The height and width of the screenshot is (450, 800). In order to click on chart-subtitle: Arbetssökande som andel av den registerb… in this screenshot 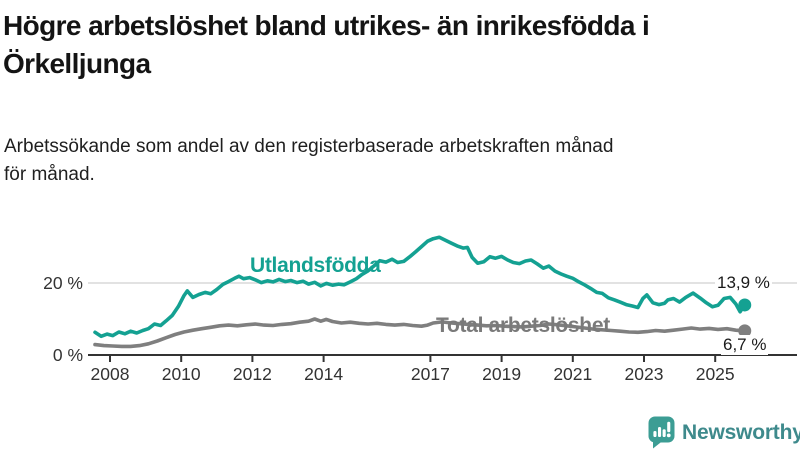, I will do `click(309, 146)`.